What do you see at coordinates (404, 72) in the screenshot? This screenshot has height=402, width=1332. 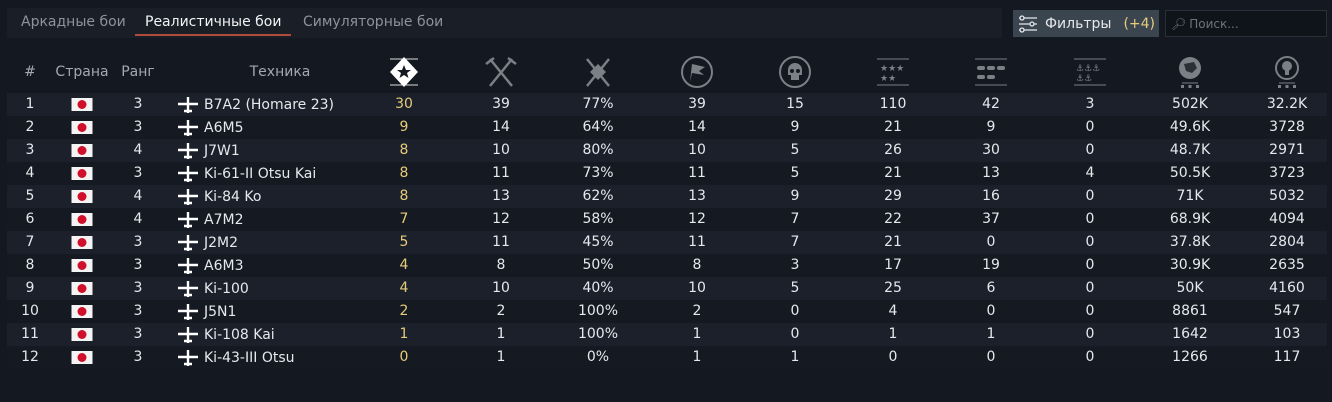 I see `victories-star-icon` at bounding box center [404, 72].